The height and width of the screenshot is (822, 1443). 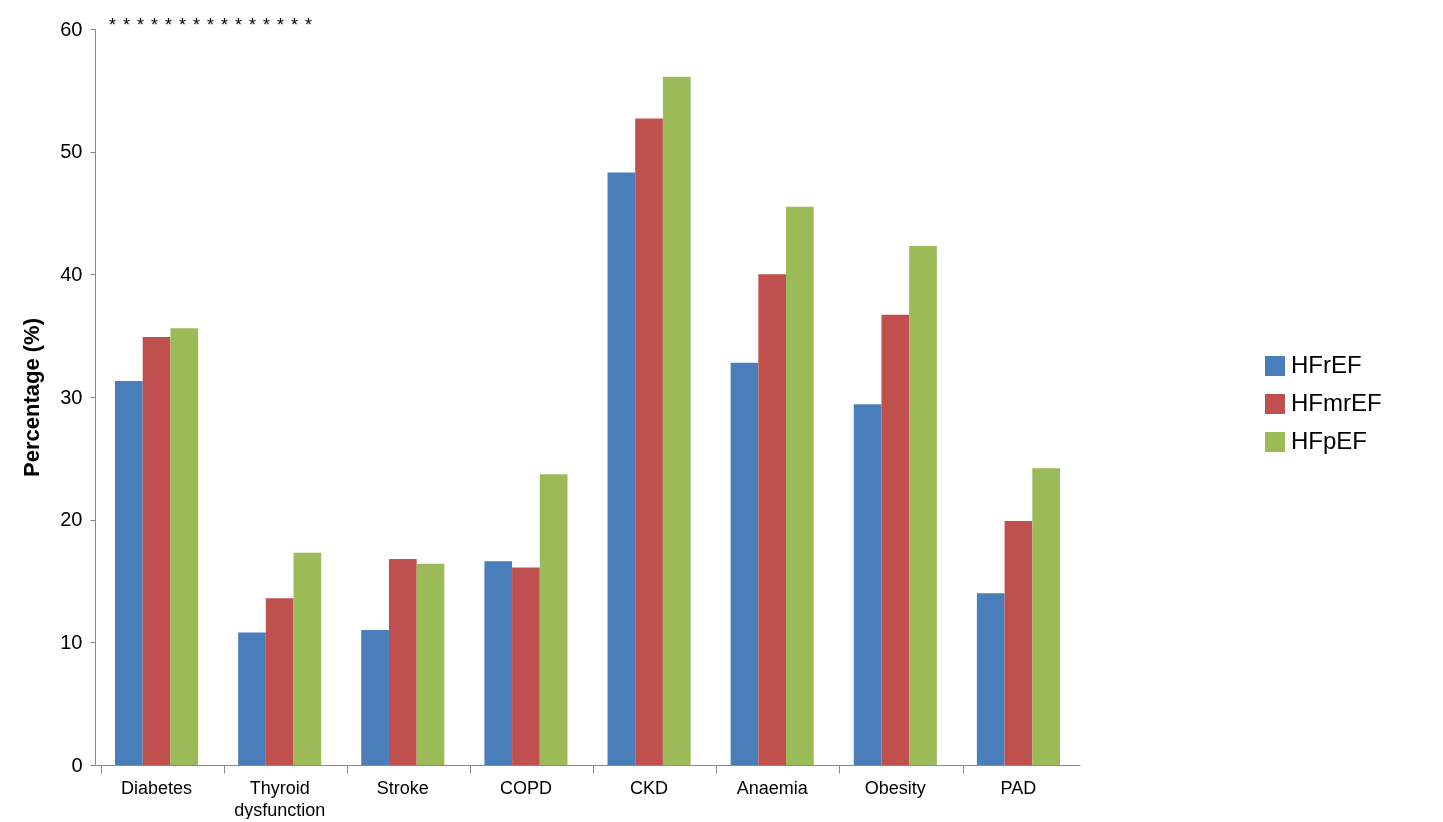 I want to click on y-tick-label: 10, so click(x=71, y=641).